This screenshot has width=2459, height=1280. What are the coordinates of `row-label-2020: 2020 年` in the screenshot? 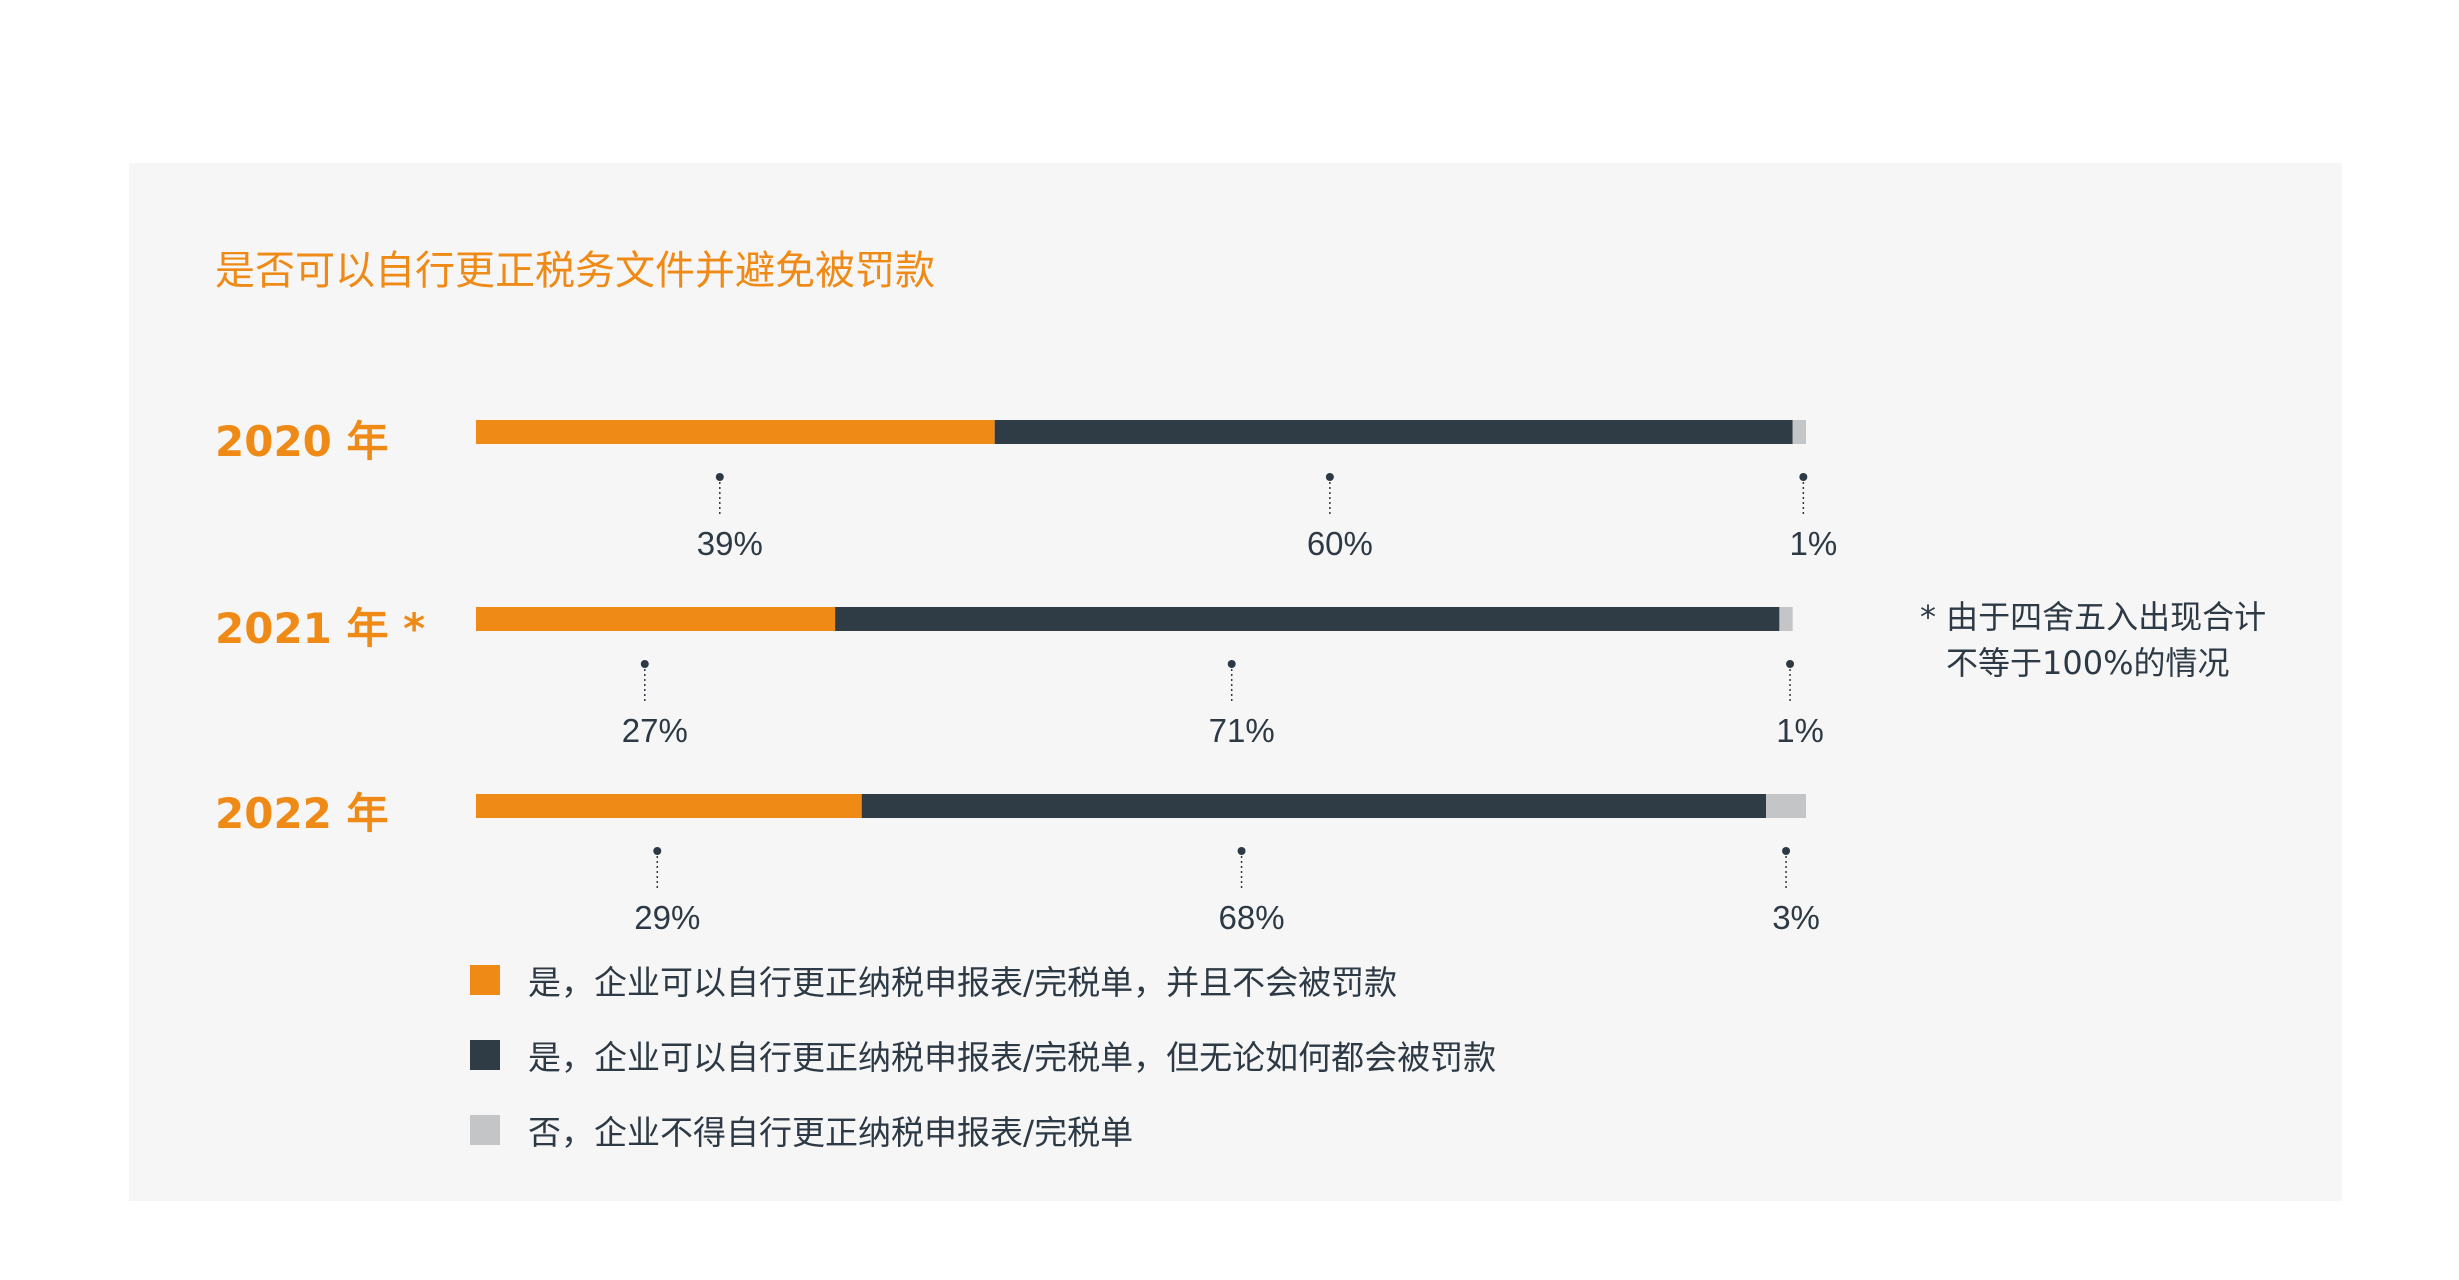 It's located at (302, 441).